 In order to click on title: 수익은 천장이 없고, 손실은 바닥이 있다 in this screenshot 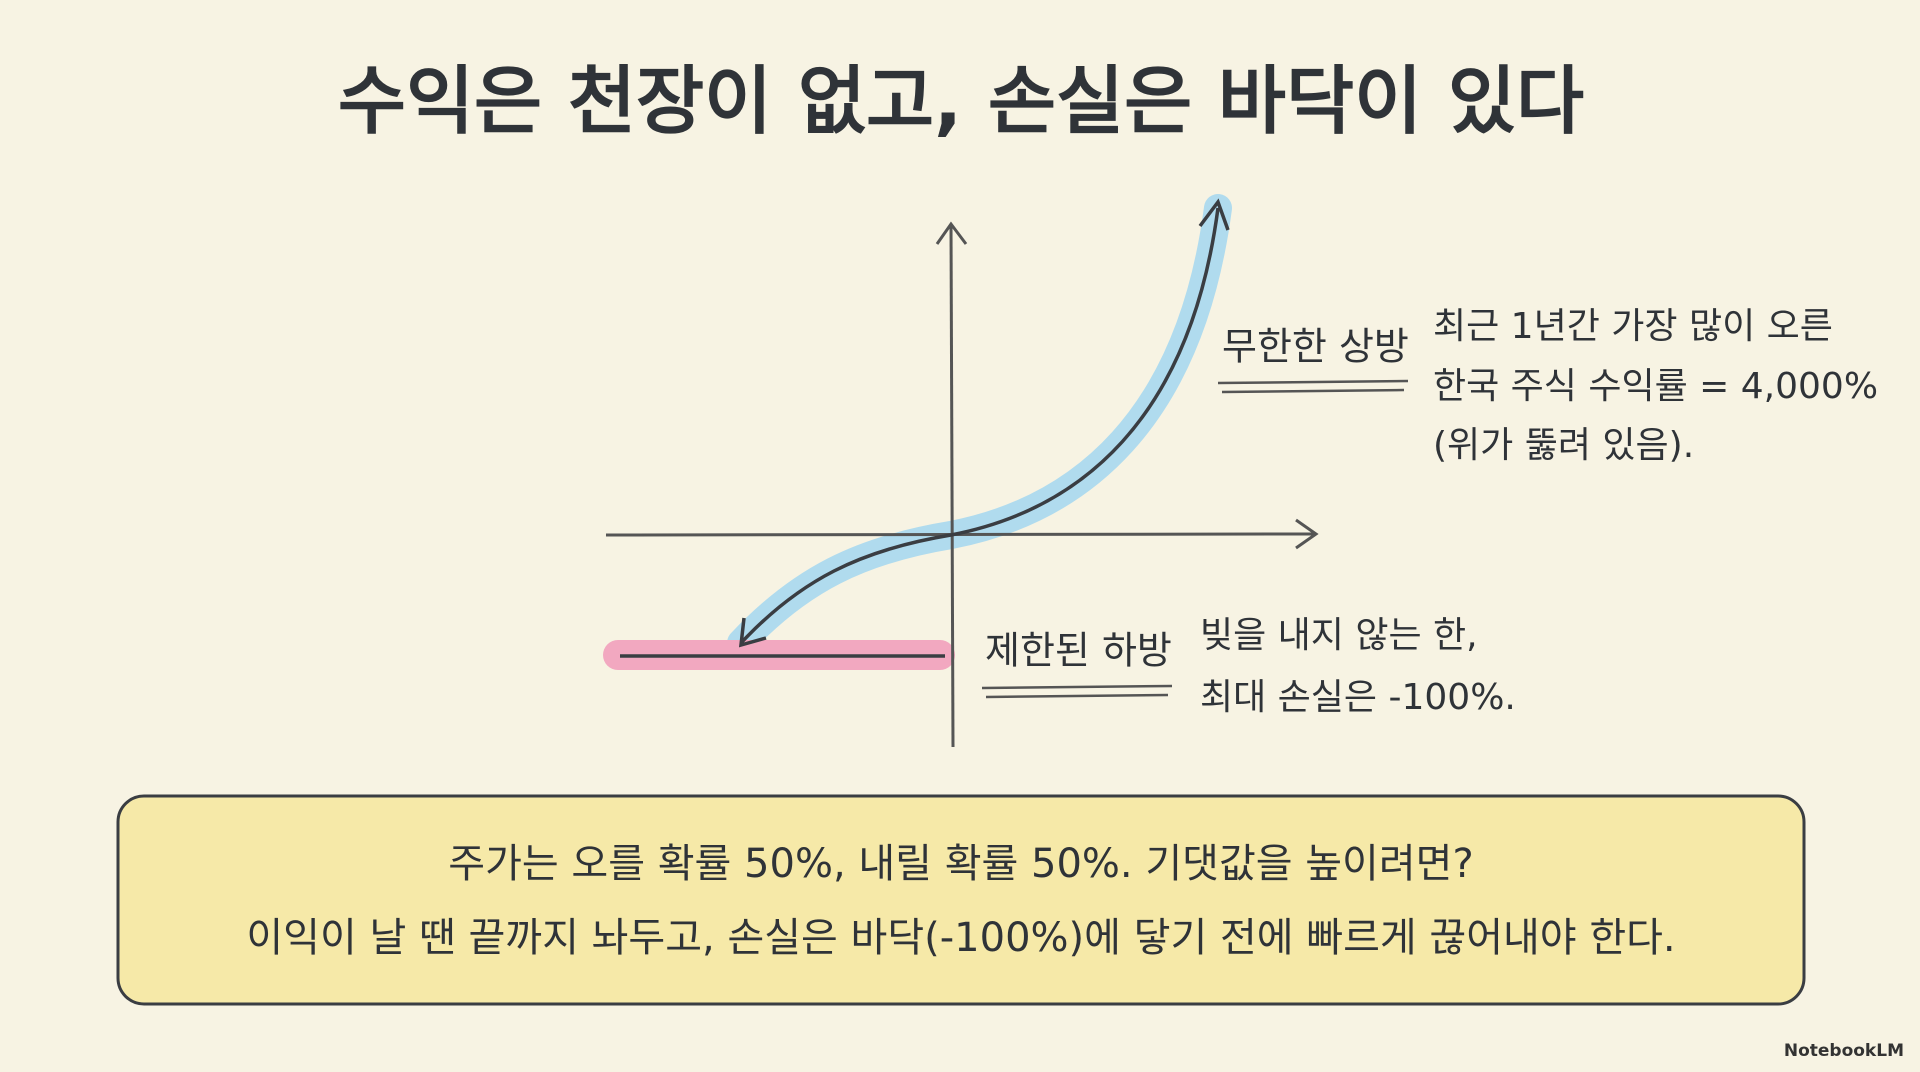, I will do `click(961, 102)`.